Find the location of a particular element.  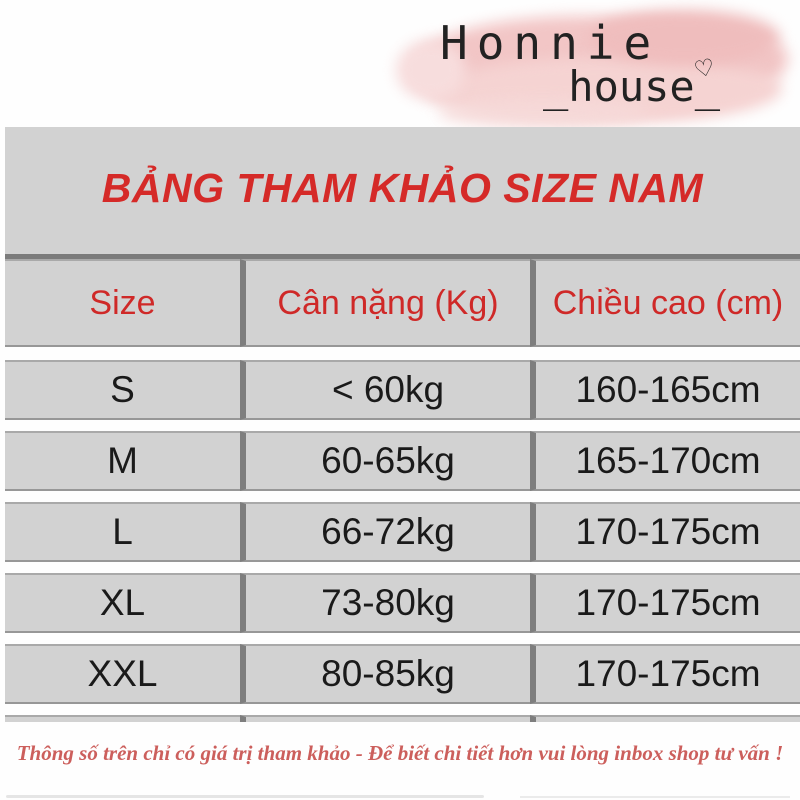

size-cell: S is located at coordinates (122, 390).